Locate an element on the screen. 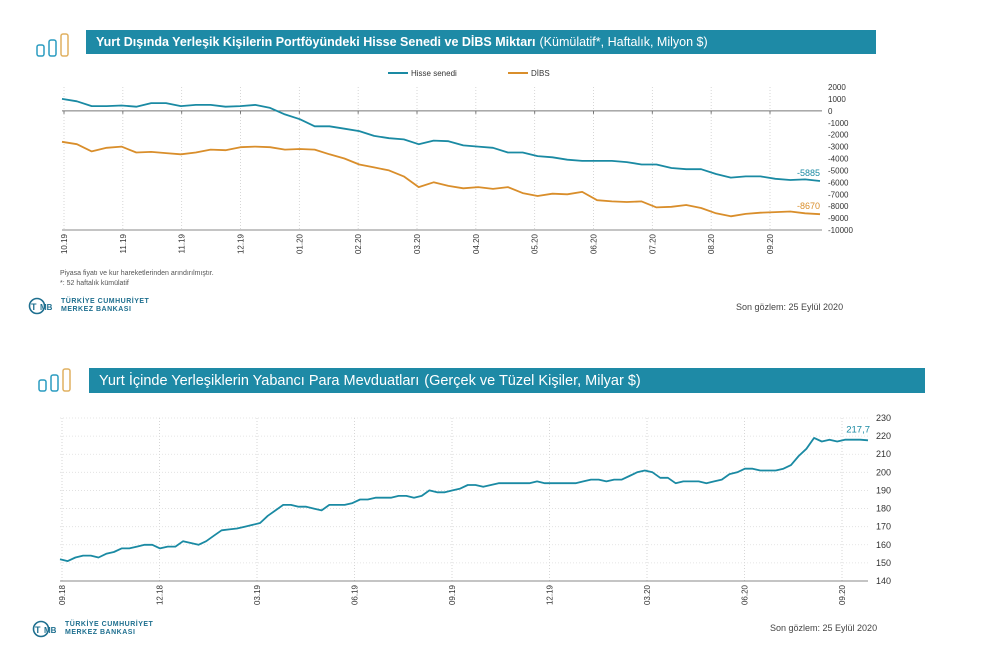 The image size is (1000, 650). y-tick-label: 210 is located at coordinates (883, 454).